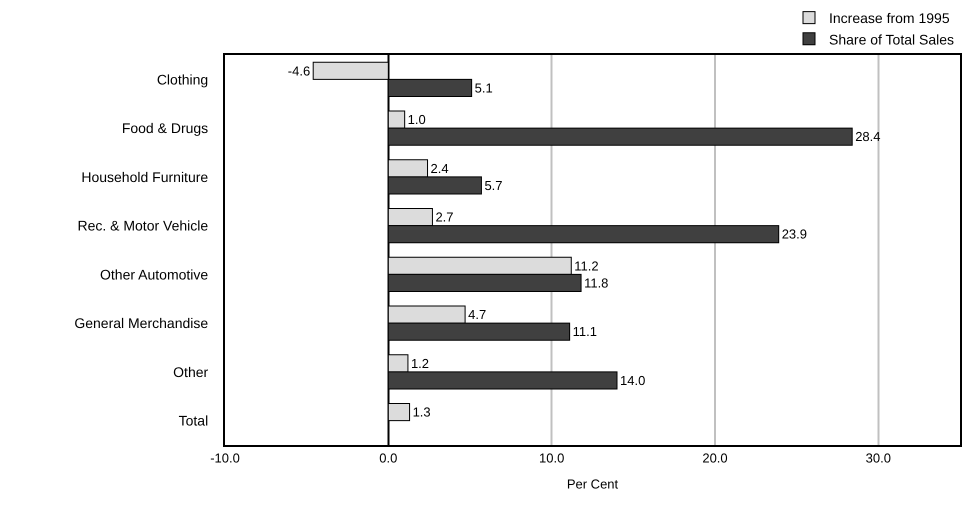  Describe the element at coordinates (417, 120) in the screenshot. I see `data-label: 1.0` at that location.